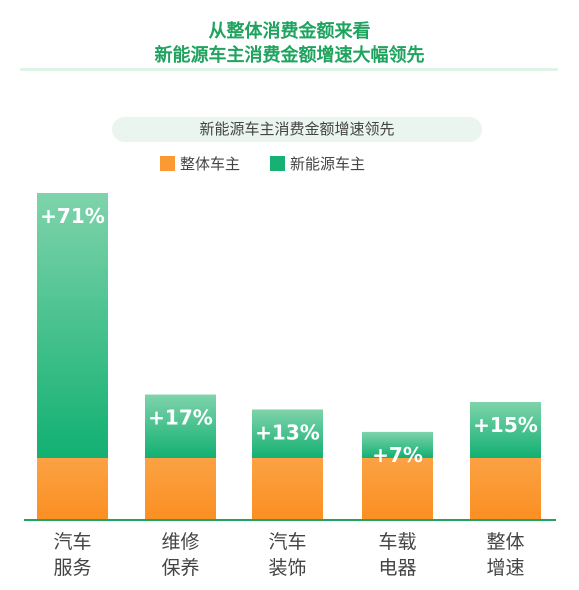  I want to click on title-line-1: 从整体消费金额来看, so click(289, 31).